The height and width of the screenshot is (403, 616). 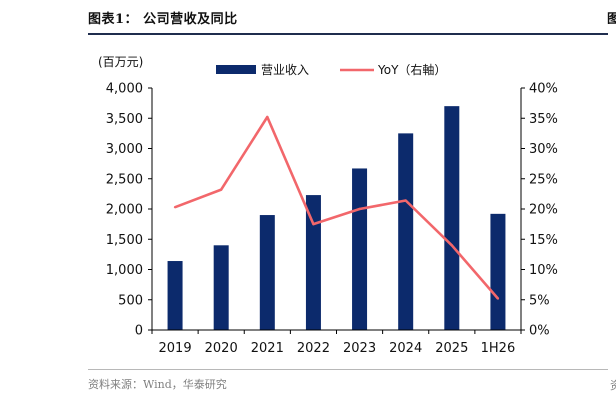 What do you see at coordinates (543, 179) in the screenshot?
I see `right-axis-tick-label: 25%` at bounding box center [543, 179].